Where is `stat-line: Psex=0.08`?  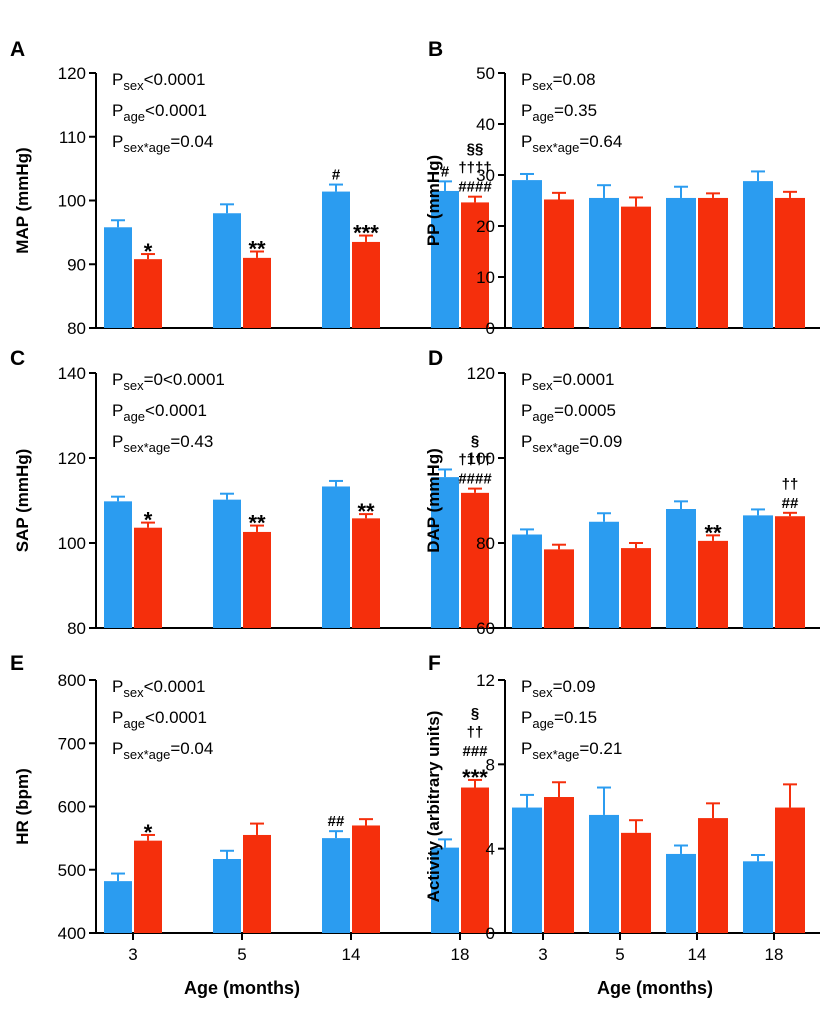 stat-line: Psex=0.08 is located at coordinates (558, 81).